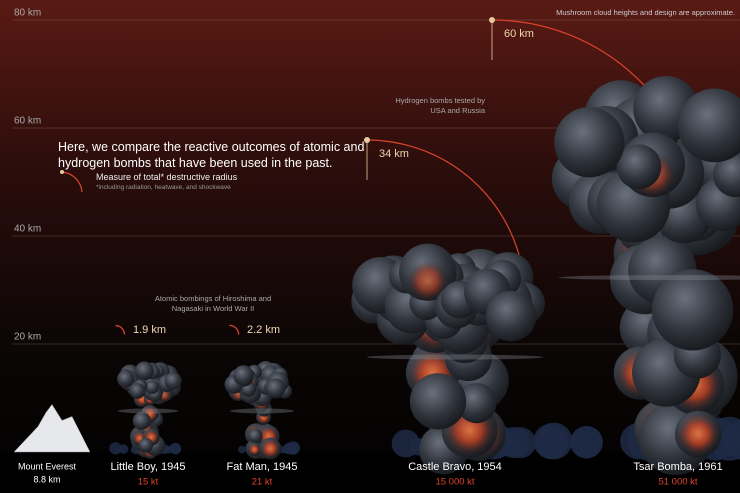 The image size is (740, 493). What do you see at coordinates (677, 467) in the screenshot?
I see `category-label: Tsar Bomba, 1961` at bounding box center [677, 467].